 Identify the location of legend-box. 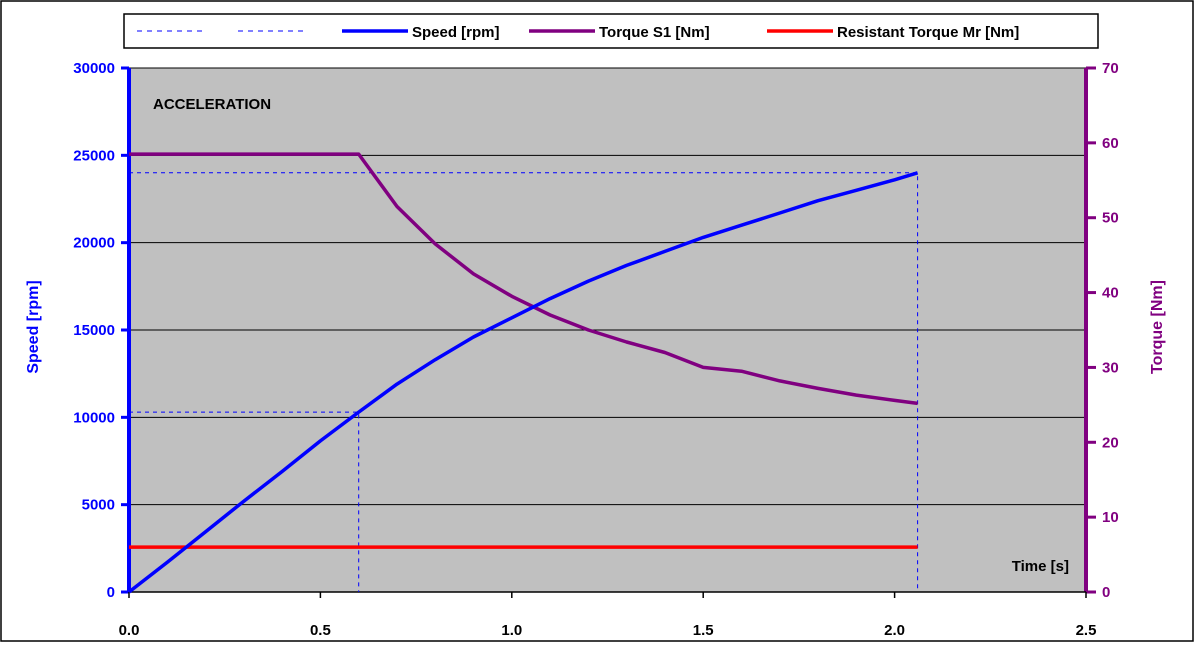
(611, 31).